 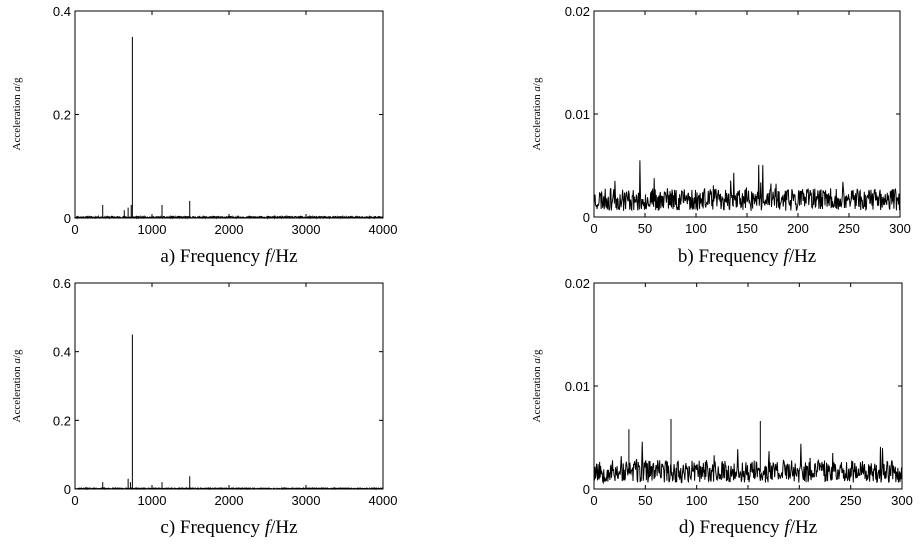 What do you see at coordinates (229, 128) in the screenshot?
I see `panel-a-series-line` at bounding box center [229, 128].